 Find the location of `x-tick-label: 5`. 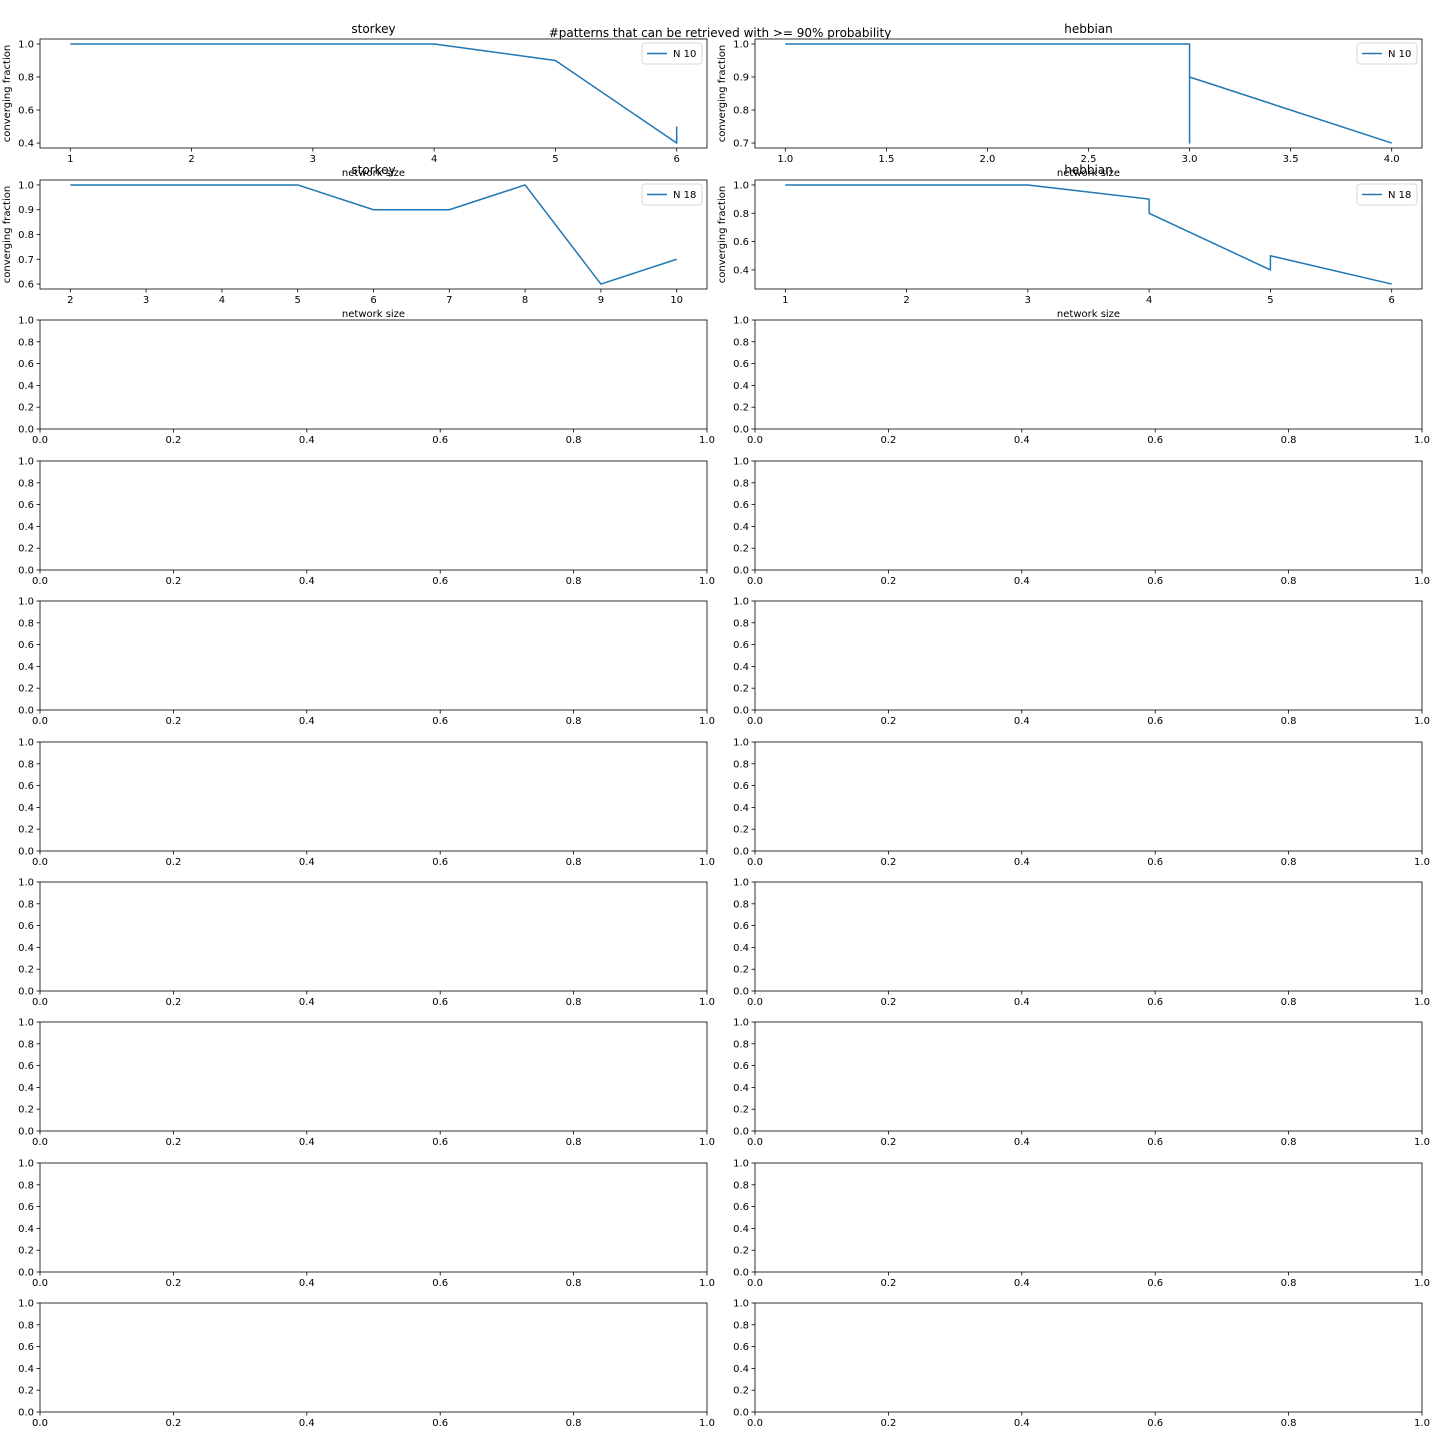

x-tick-label: 5 is located at coordinates (298, 300).